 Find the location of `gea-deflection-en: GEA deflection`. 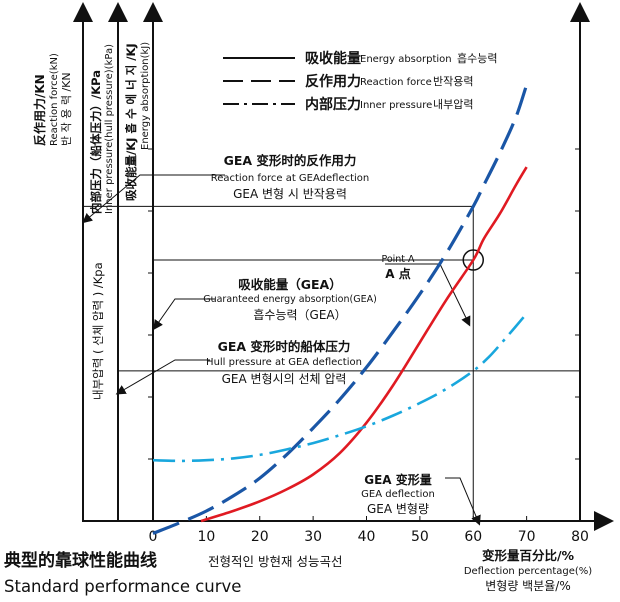

gea-deflection-en: GEA deflection is located at coordinates (398, 494).